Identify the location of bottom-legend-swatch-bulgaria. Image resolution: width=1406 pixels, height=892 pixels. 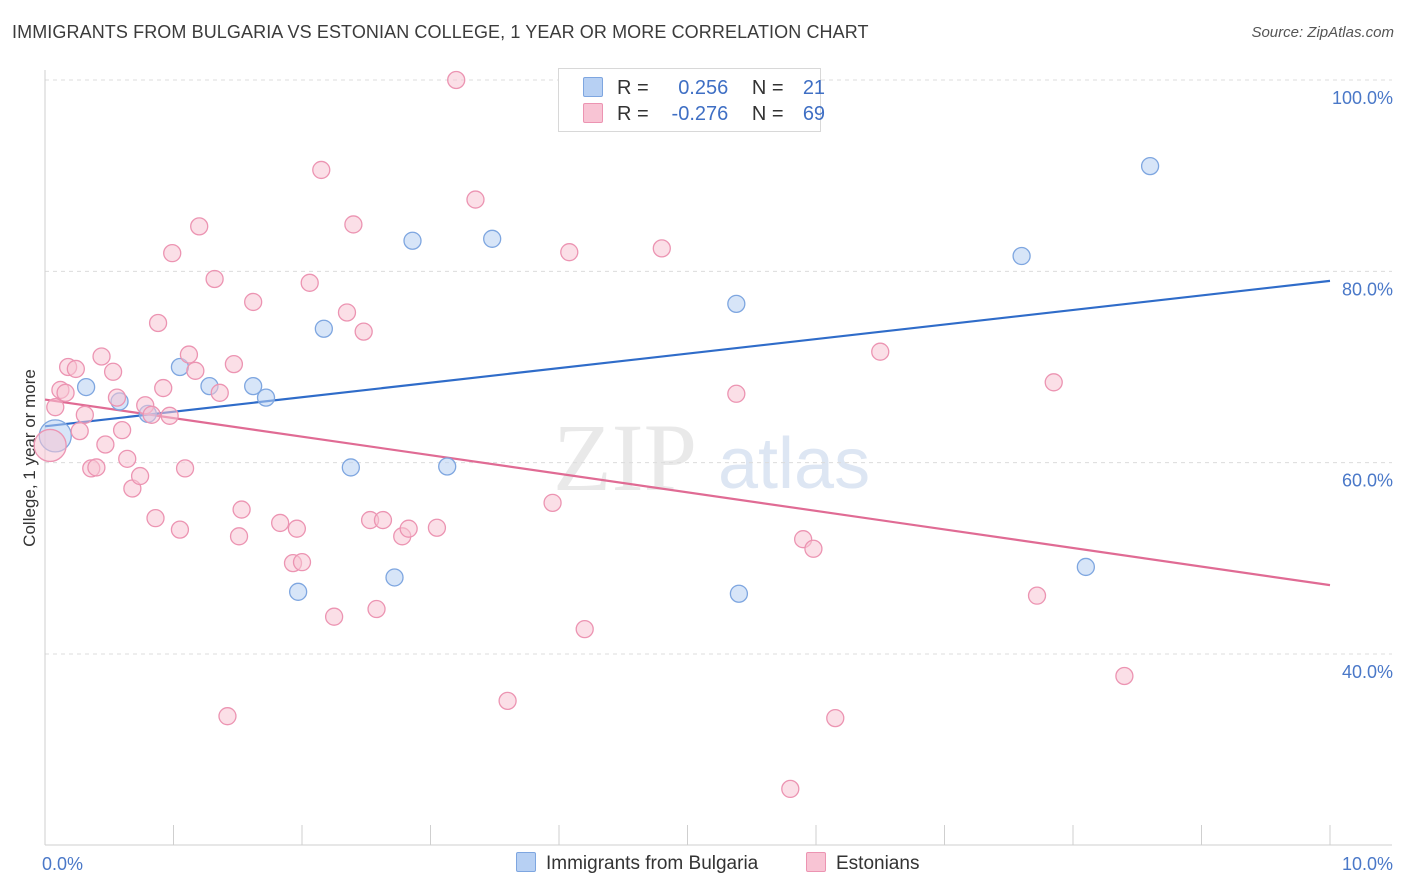
(526, 862).